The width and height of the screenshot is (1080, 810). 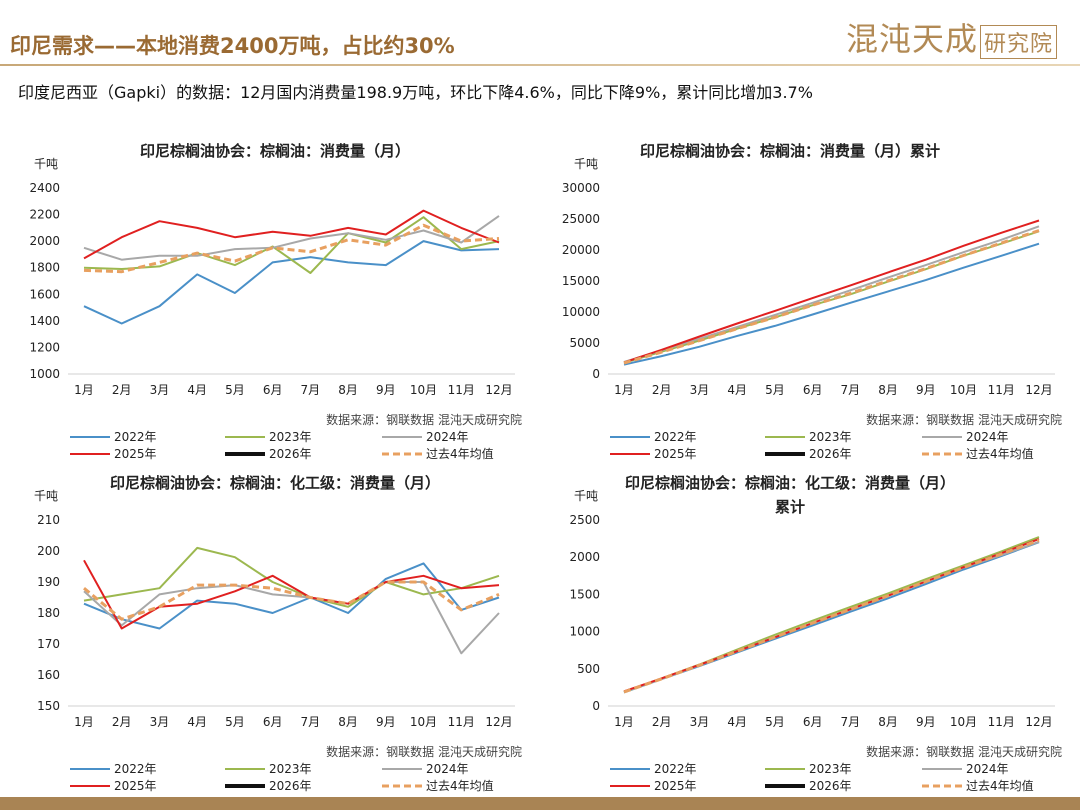 What do you see at coordinates (44, 268) in the screenshot?
I see `y-tick-label: 1800` at bounding box center [44, 268].